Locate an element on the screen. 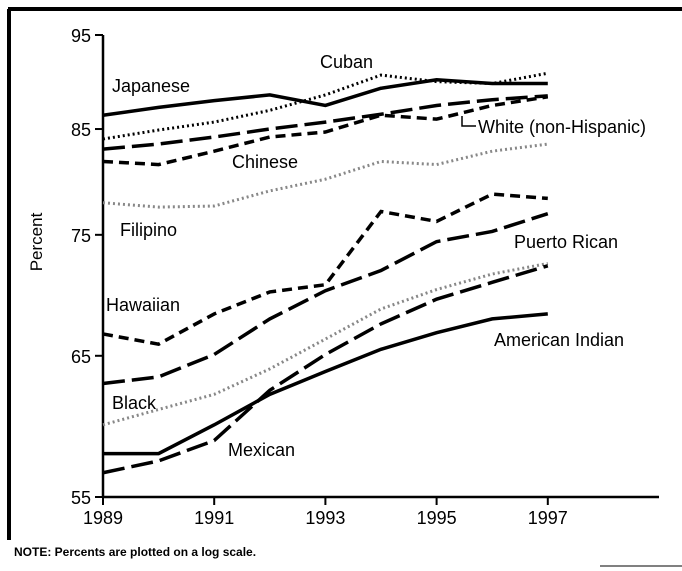 The width and height of the screenshot is (682, 571). x-tick-label: 1991 is located at coordinates (214, 518).